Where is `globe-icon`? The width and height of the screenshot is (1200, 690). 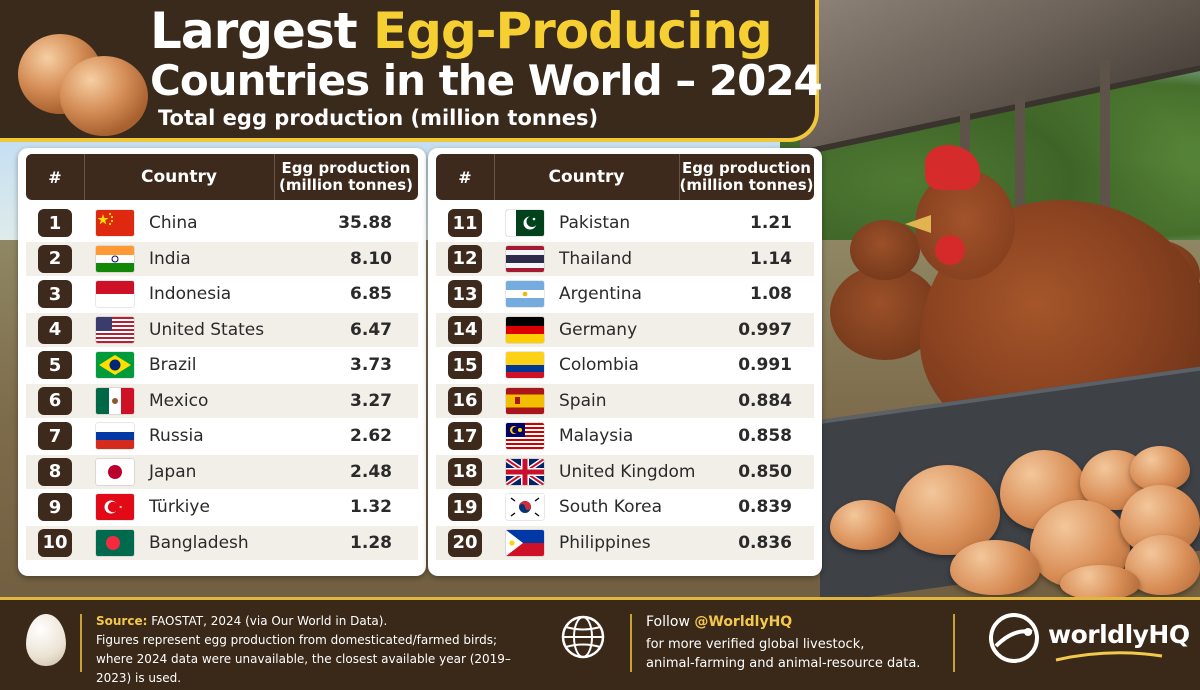
globe-icon is located at coordinates (583, 637).